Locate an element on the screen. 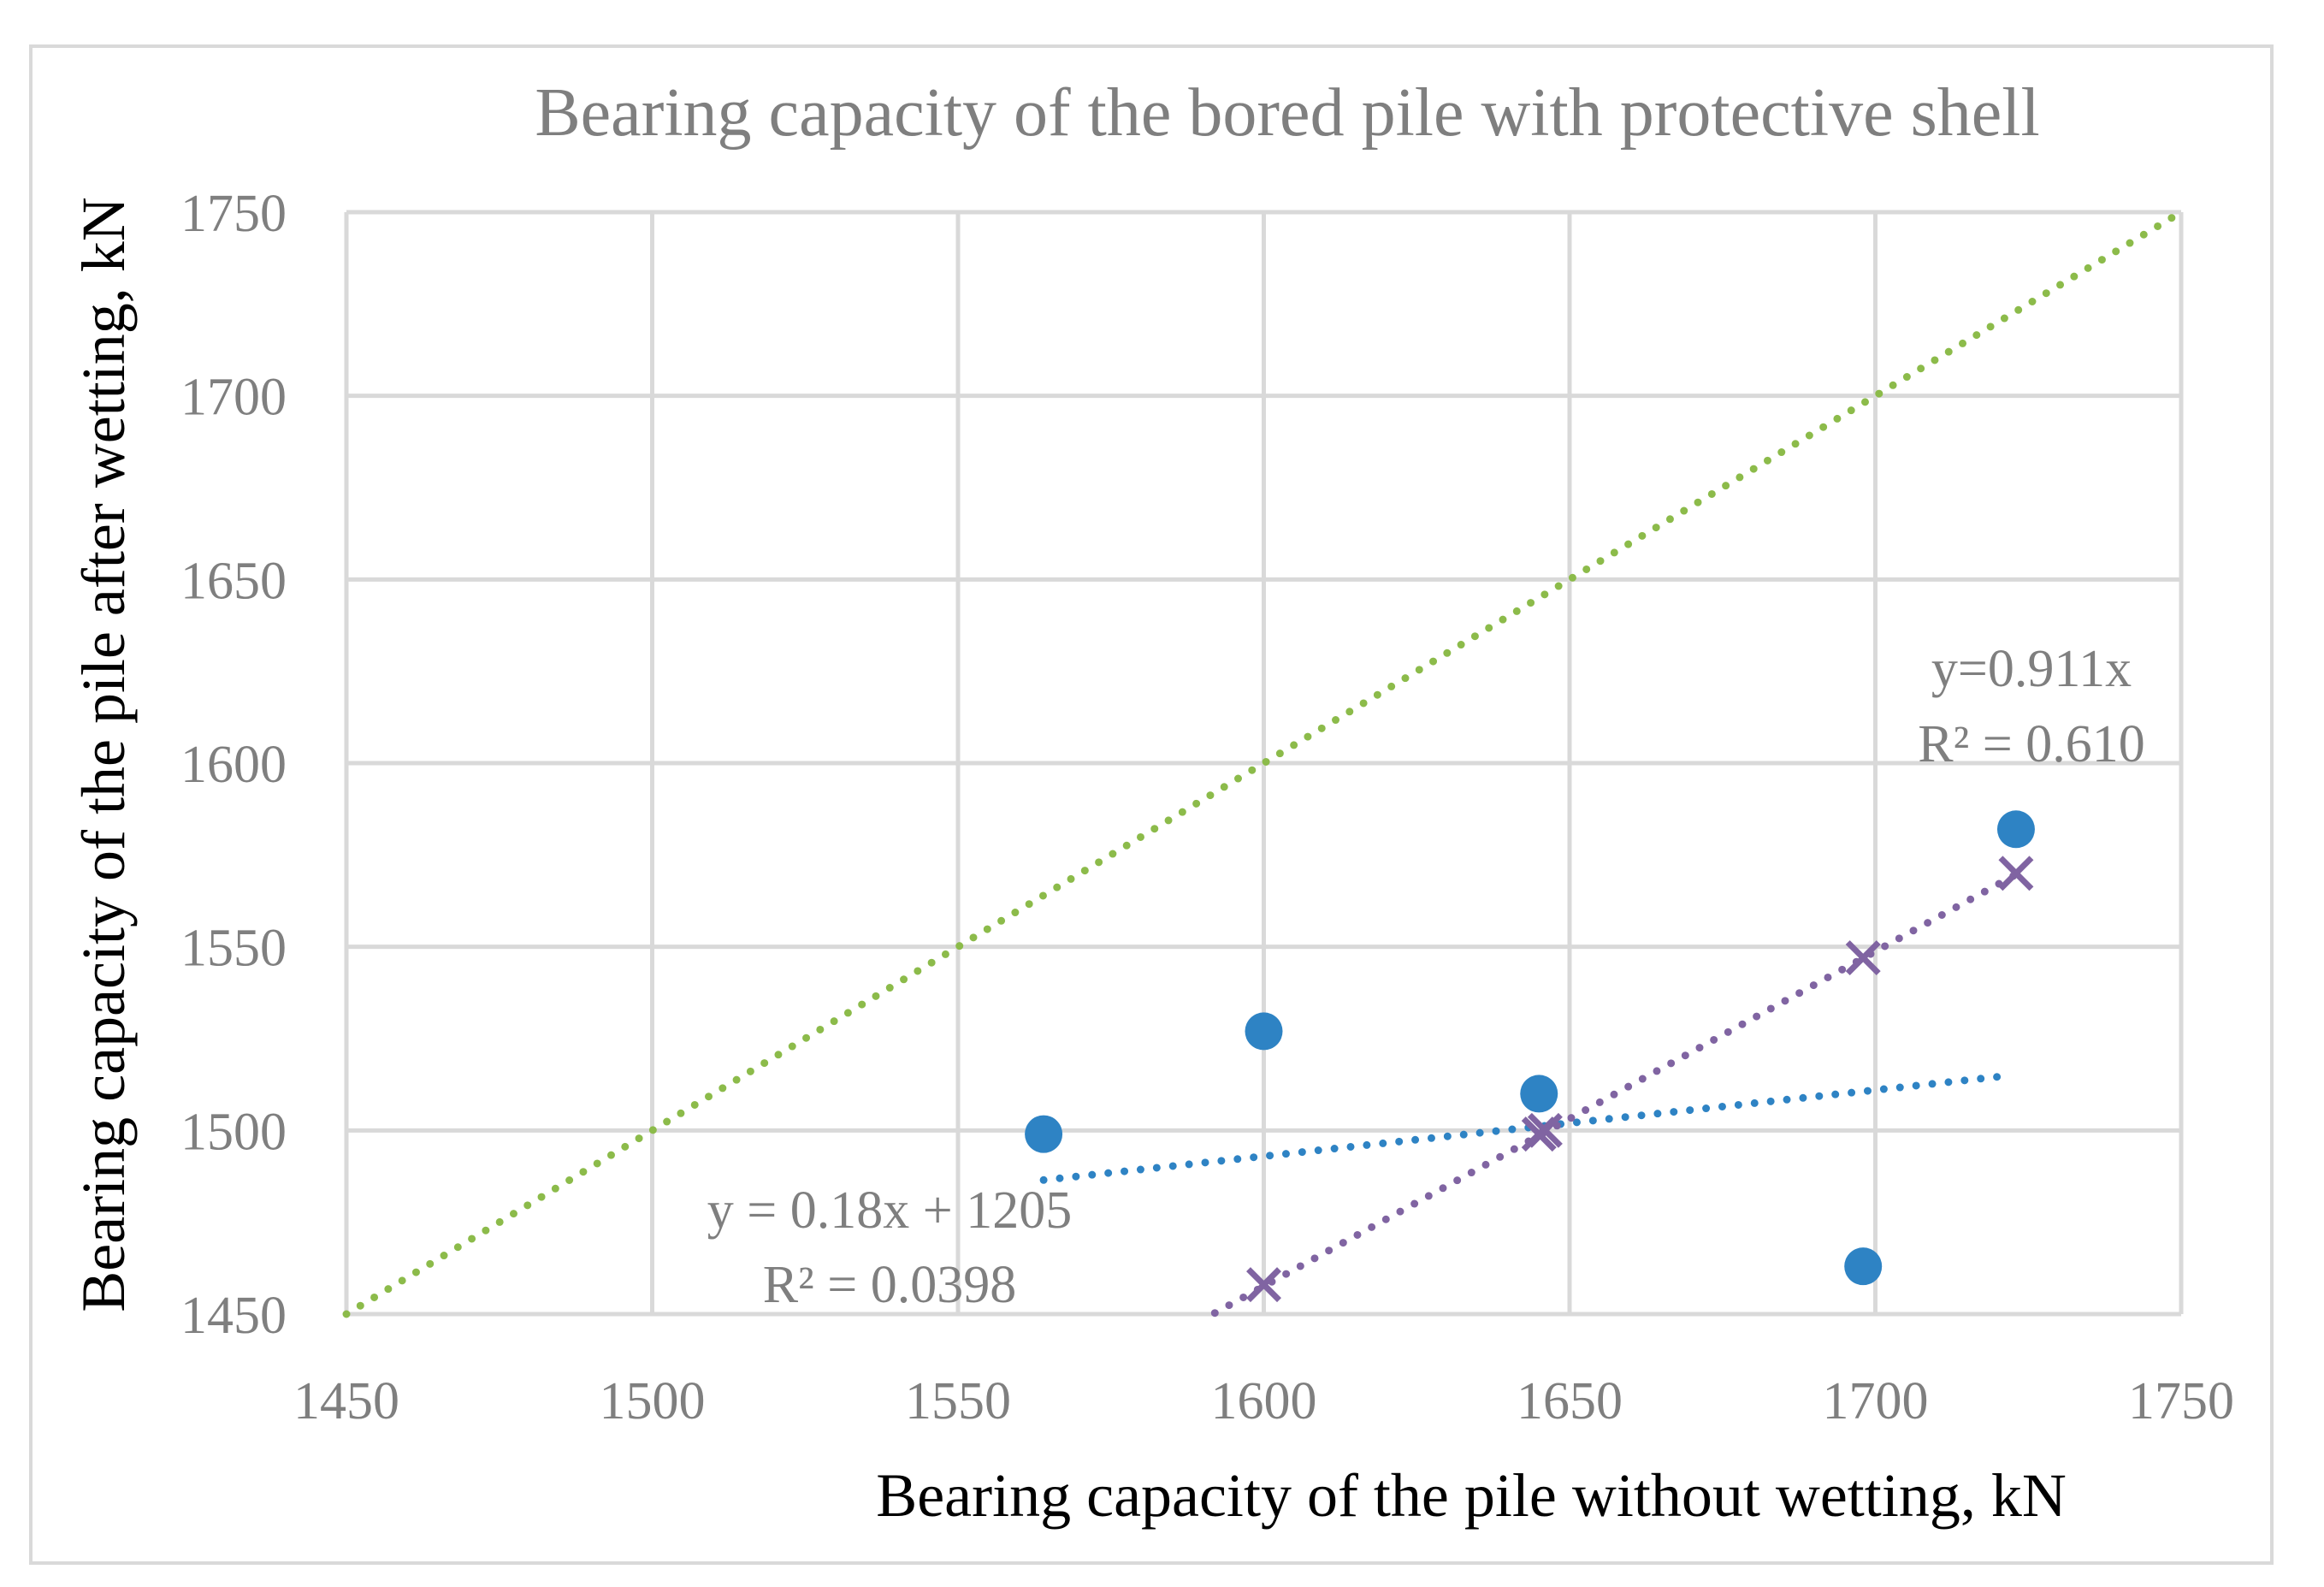 This screenshot has width=2324, height=1587. y-tick-label: 1500 is located at coordinates (234, 1132).